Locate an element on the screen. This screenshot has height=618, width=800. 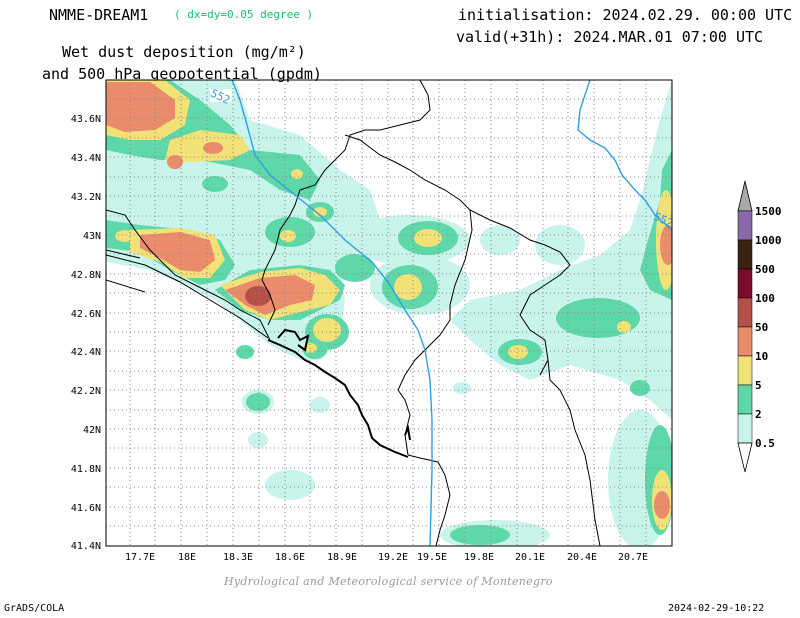
lat-tick: 43.2N is located at coordinates (86, 197).